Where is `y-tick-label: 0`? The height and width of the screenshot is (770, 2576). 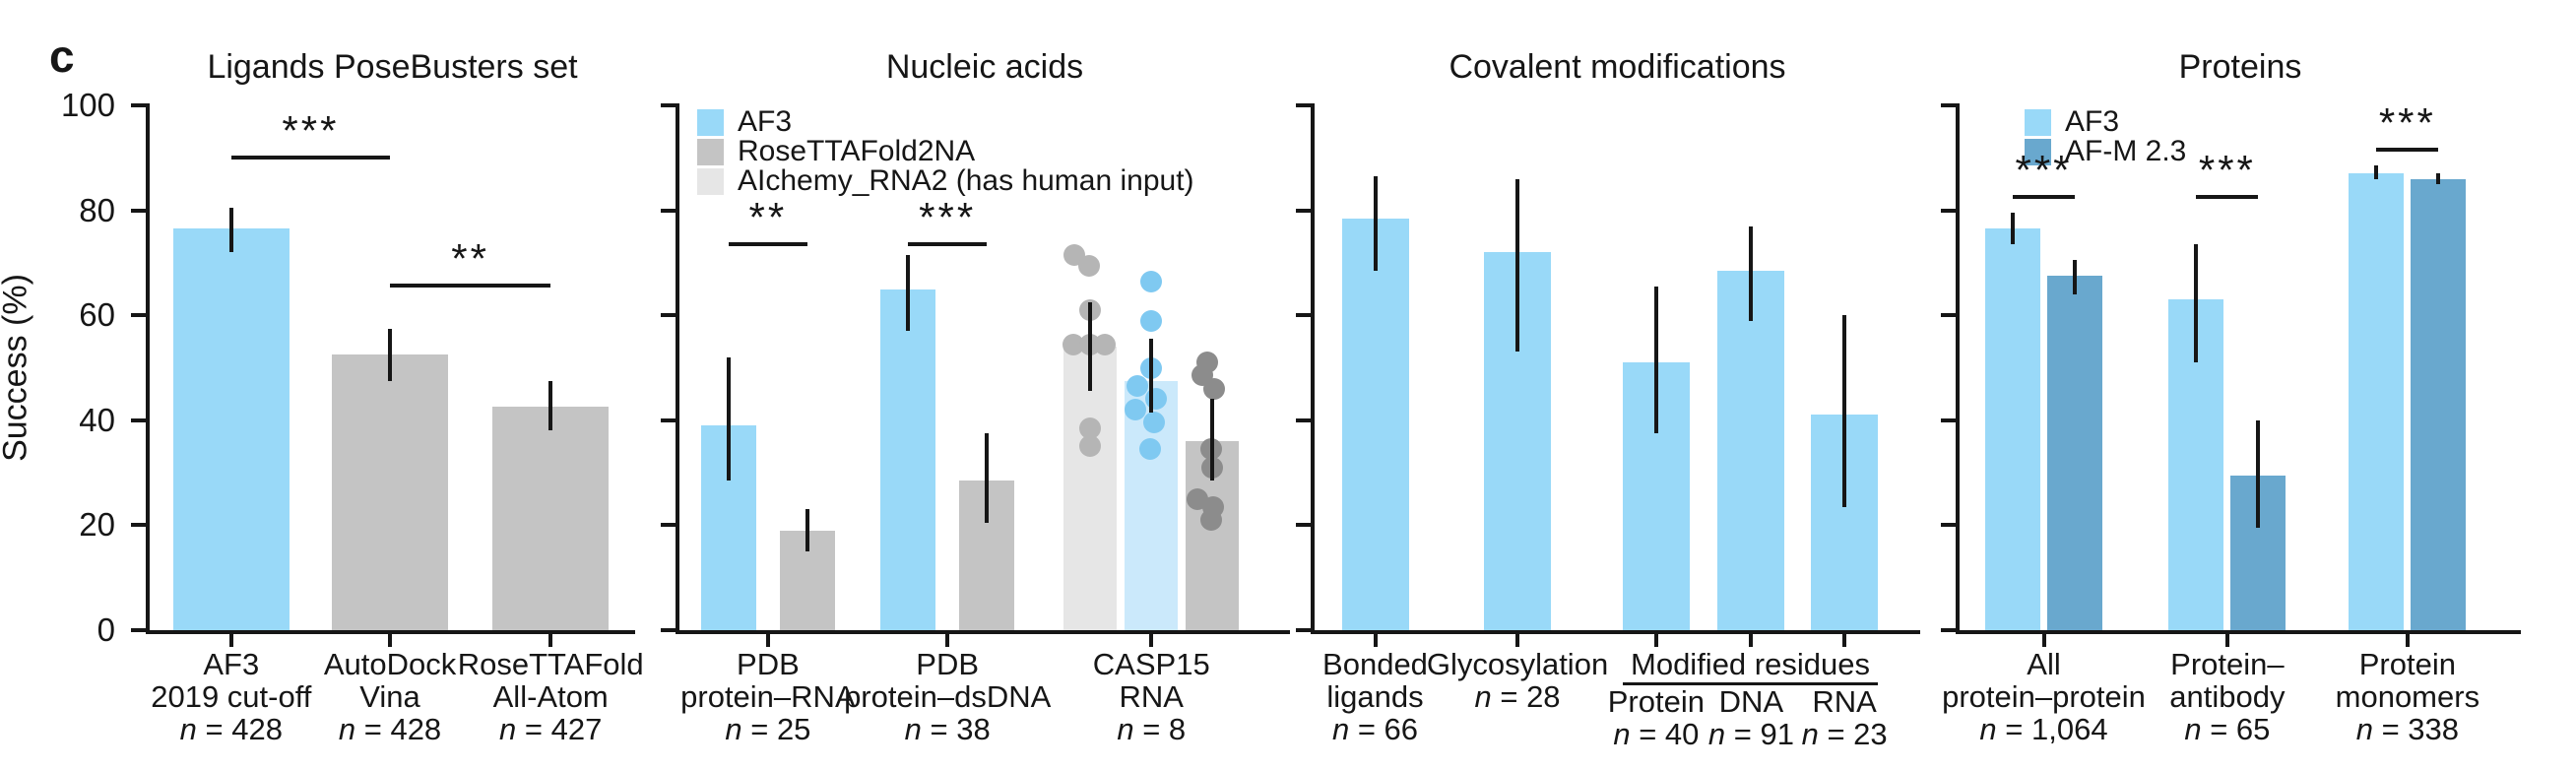
y-tick-label: 0 is located at coordinates (106, 629).